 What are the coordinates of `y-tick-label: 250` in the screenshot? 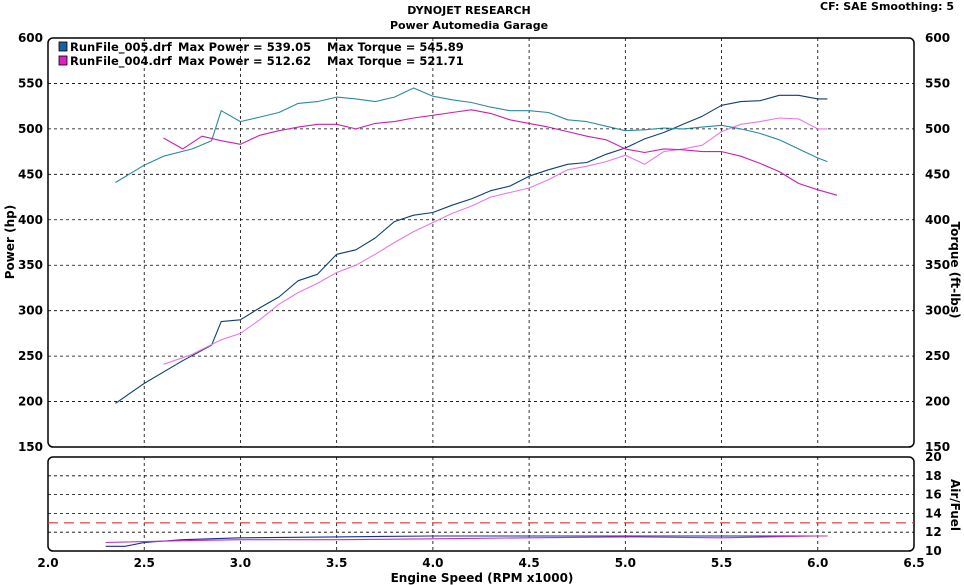 It's located at (30, 356).